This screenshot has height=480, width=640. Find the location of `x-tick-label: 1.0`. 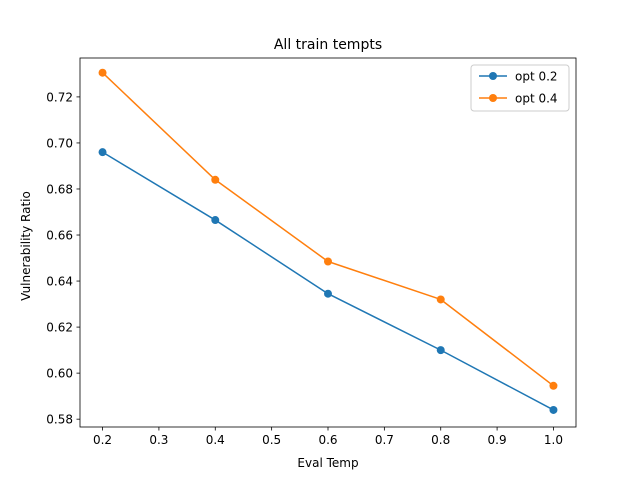

x-tick-label: 1.0 is located at coordinates (553, 440).